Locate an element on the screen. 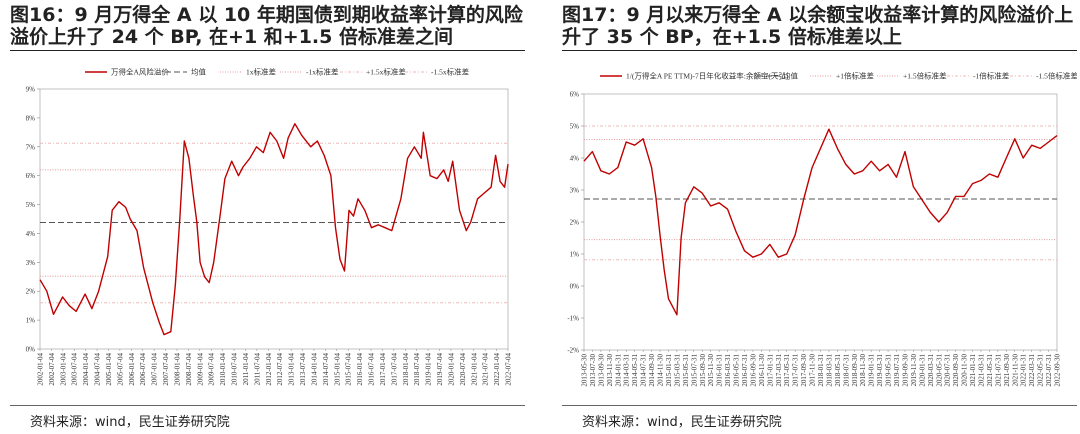  x-tick-label: 2008-07-04 is located at coordinates (189, 369).